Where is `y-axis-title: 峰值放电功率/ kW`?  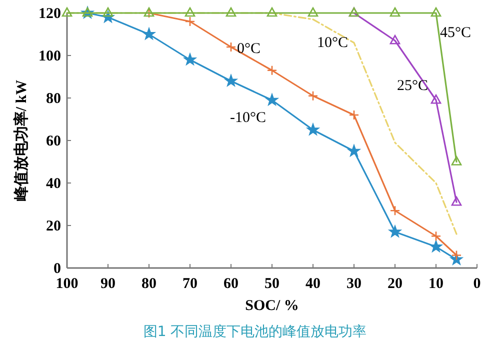
y-axis-title: 峰值放电功率/ kW is located at coordinates (21, 141).